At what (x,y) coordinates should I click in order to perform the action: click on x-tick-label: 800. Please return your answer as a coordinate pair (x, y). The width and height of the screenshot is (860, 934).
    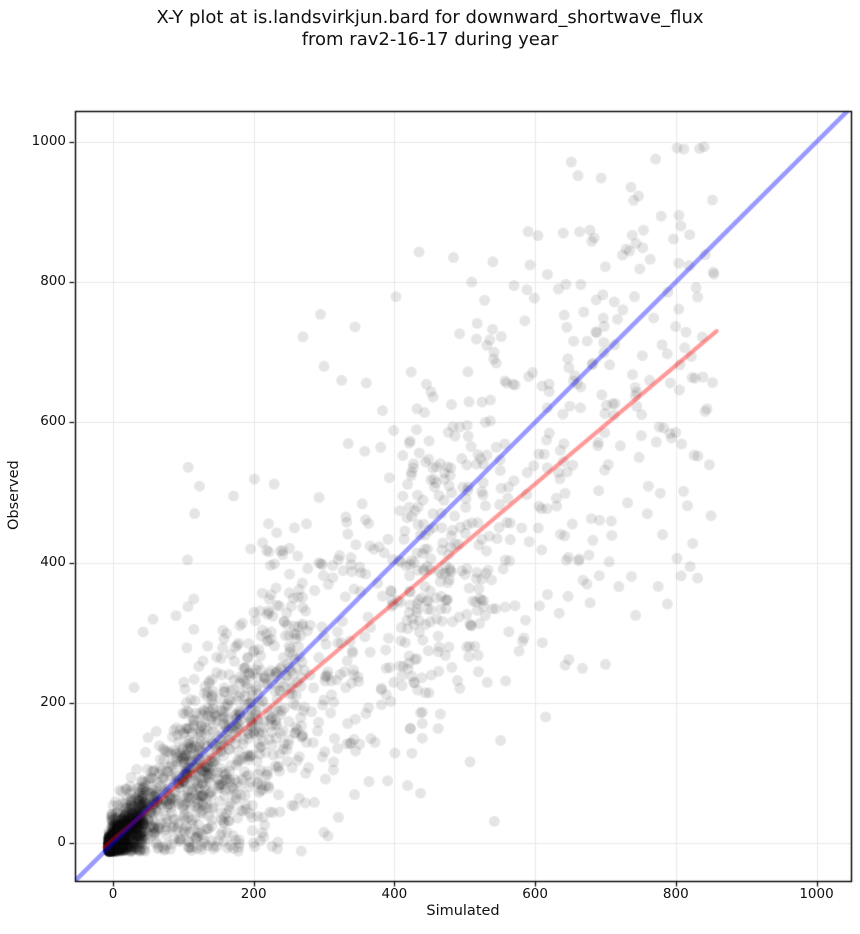
    Looking at the image, I should click on (675, 894).